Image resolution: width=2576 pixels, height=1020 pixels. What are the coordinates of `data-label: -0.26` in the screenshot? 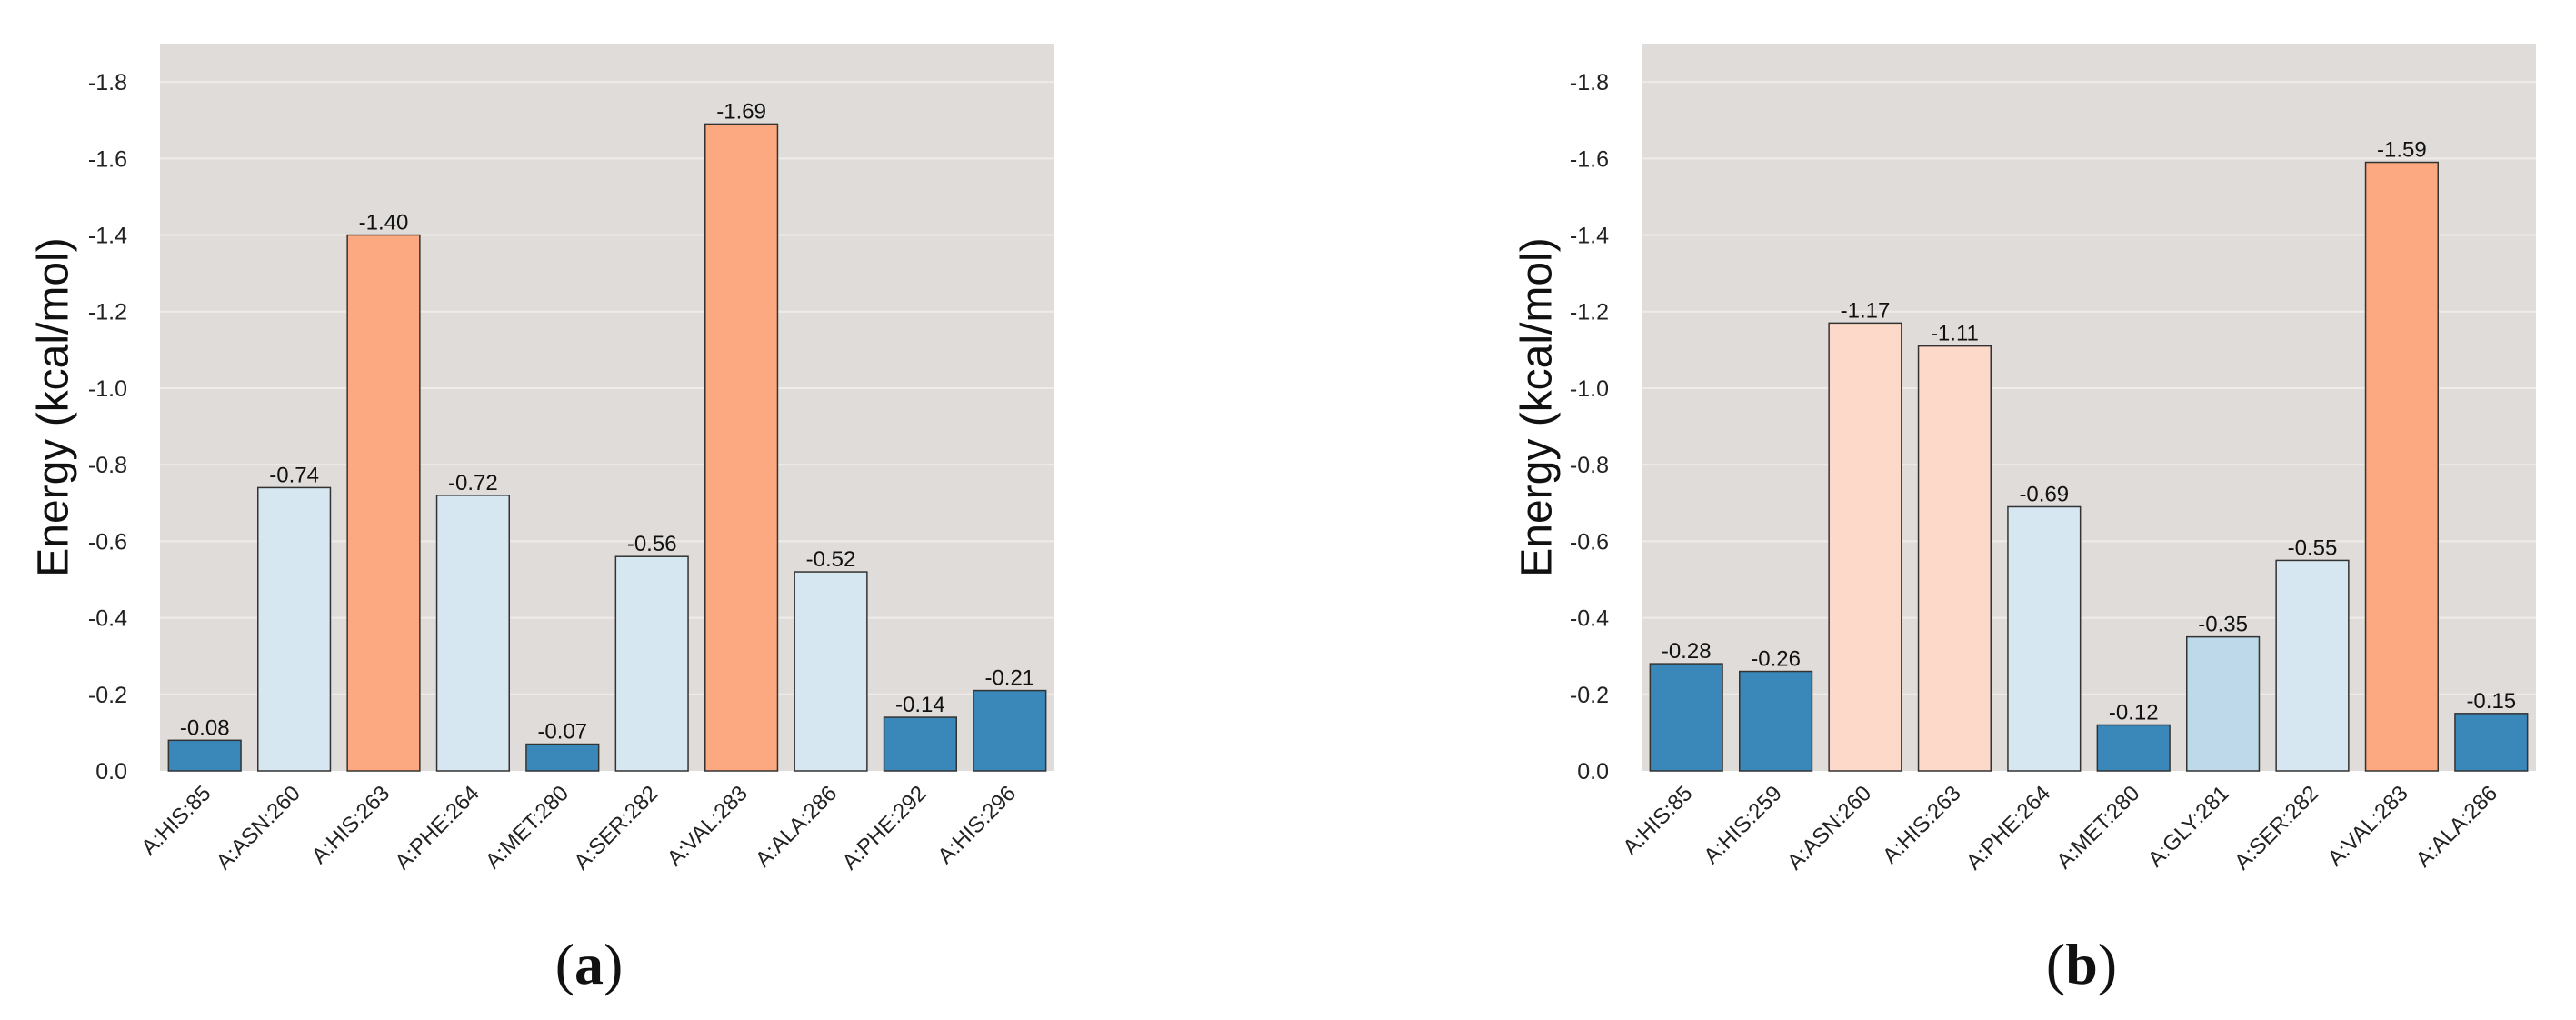 It's located at (1776, 659).